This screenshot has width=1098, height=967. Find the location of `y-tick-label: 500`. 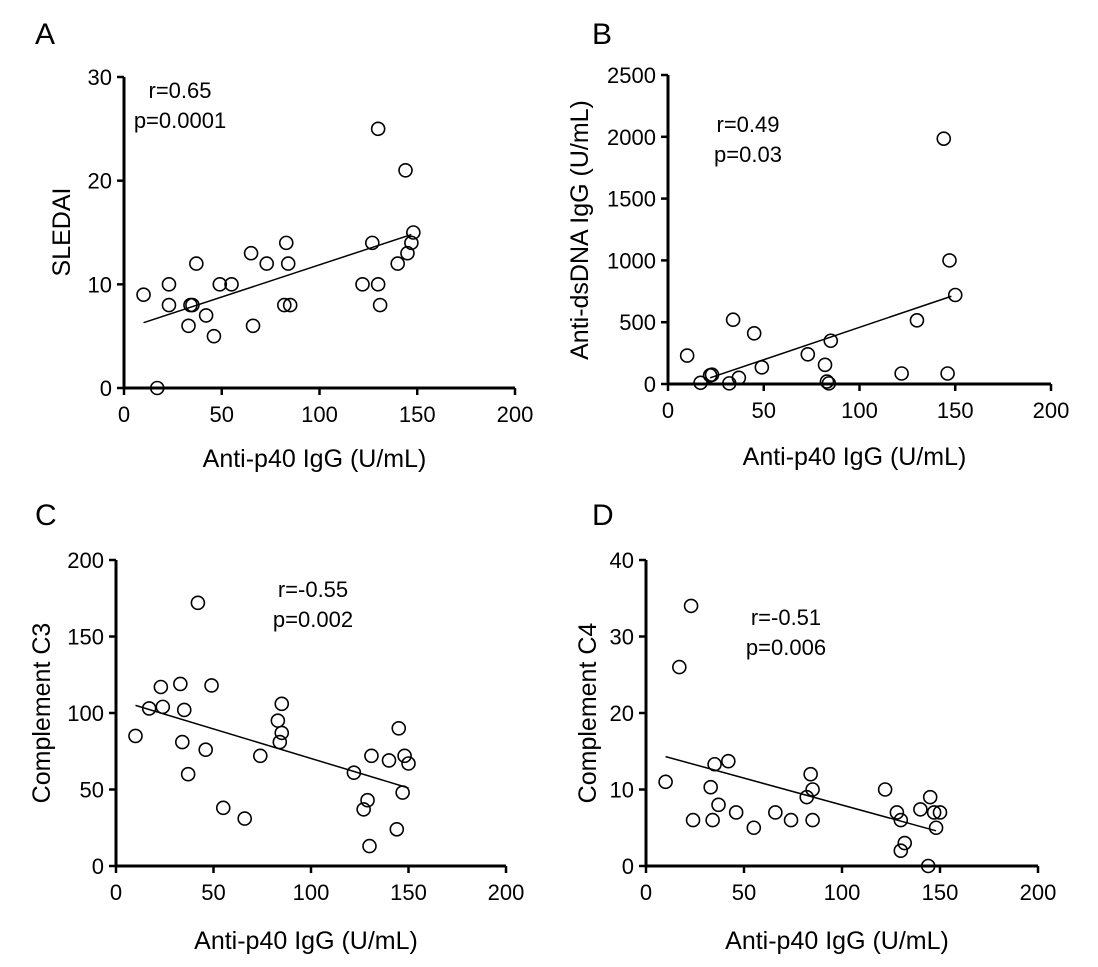

y-tick-label: 500 is located at coordinates (637, 322).